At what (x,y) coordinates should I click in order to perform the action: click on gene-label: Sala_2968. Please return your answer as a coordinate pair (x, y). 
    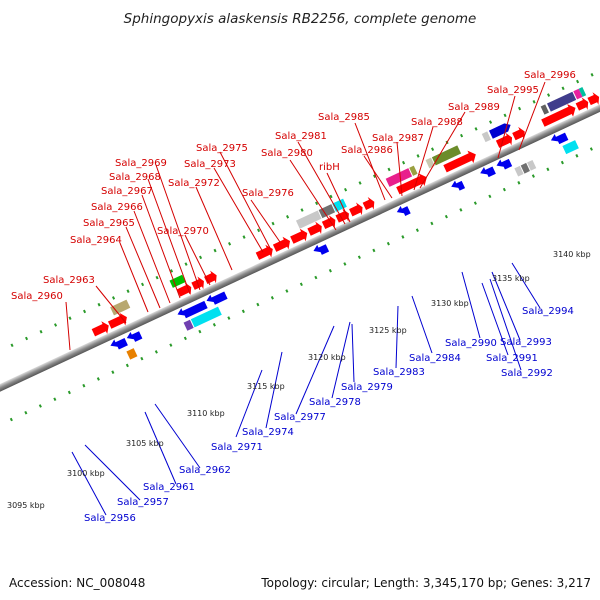
    Looking at the image, I should click on (135, 177).